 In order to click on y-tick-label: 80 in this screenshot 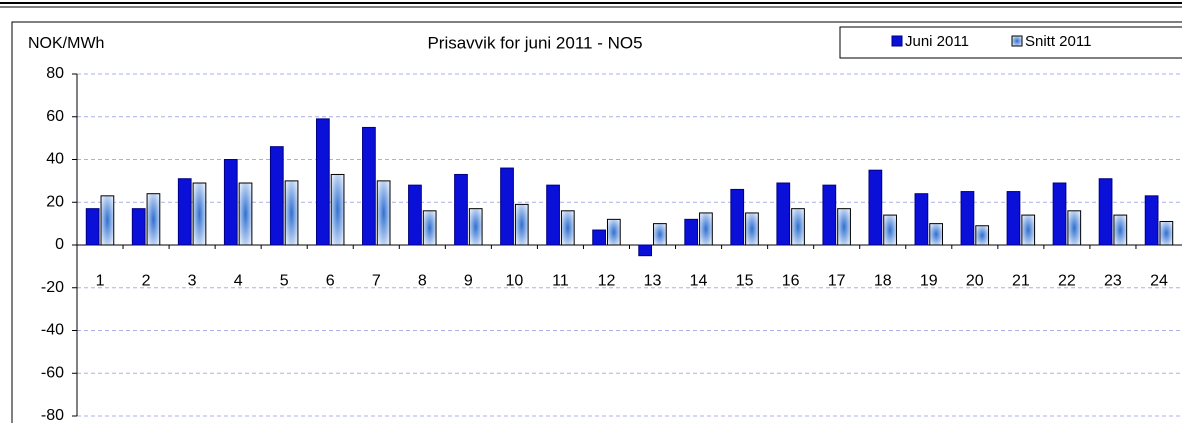, I will do `click(55, 73)`.